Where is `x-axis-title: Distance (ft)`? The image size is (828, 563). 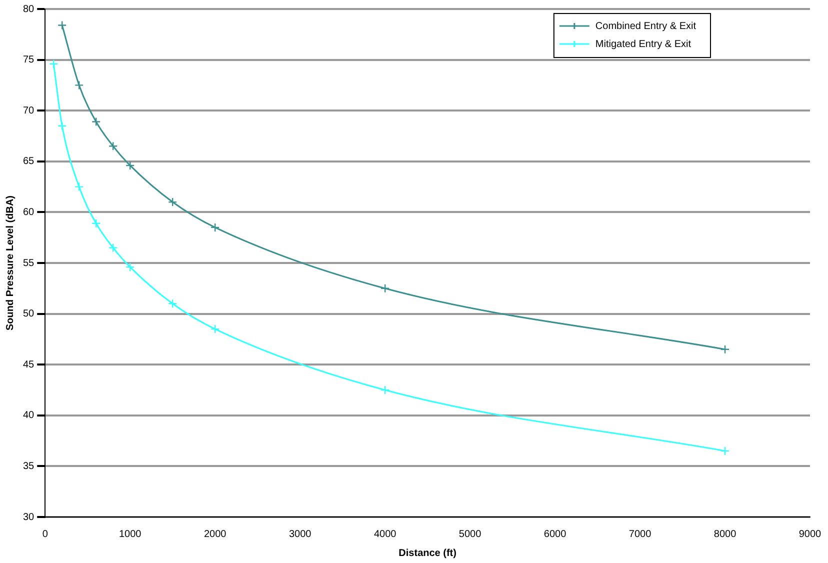
x-axis-title: Distance (ft) is located at coordinates (427, 553).